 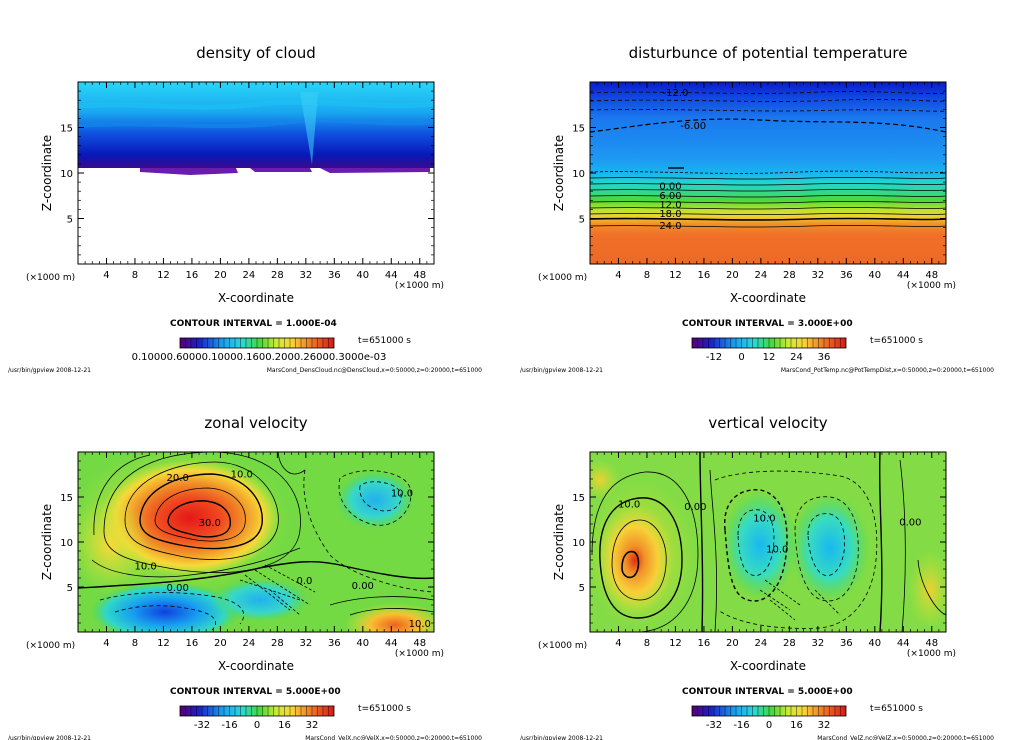 I want to click on contour-label: 20.0, so click(x=178, y=478).